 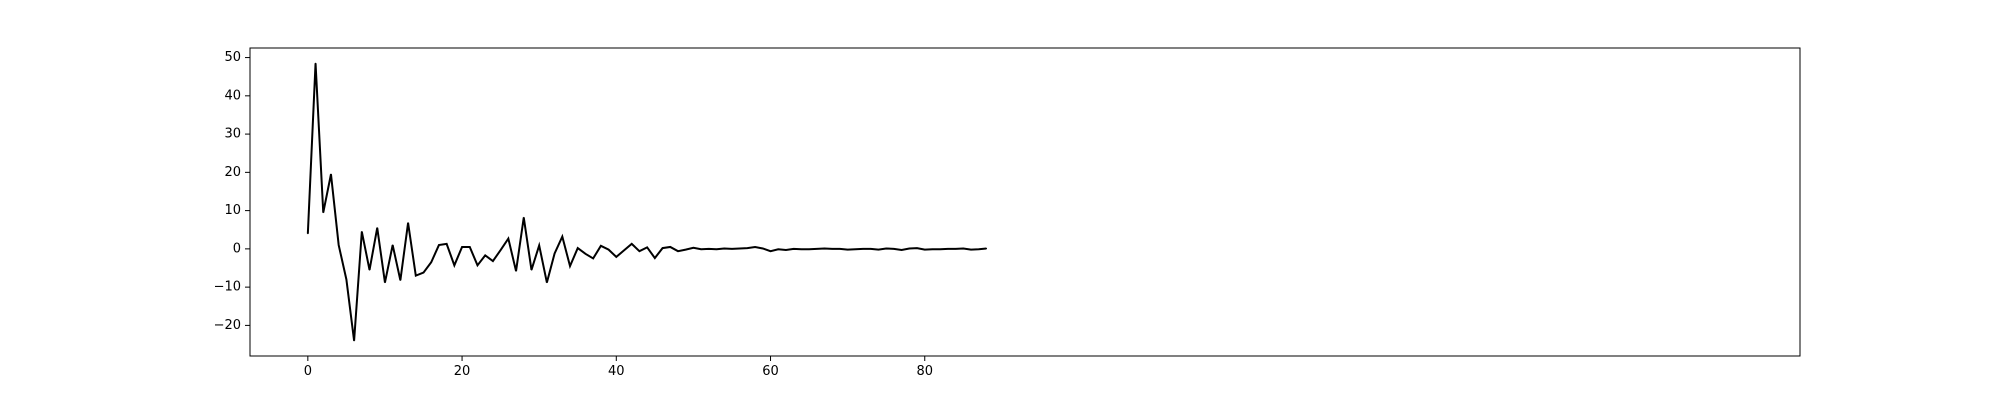 What do you see at coordinates (232, 95) in the screenshot?
I see `y-tick-label: 40` at bounding box center [232, 95].